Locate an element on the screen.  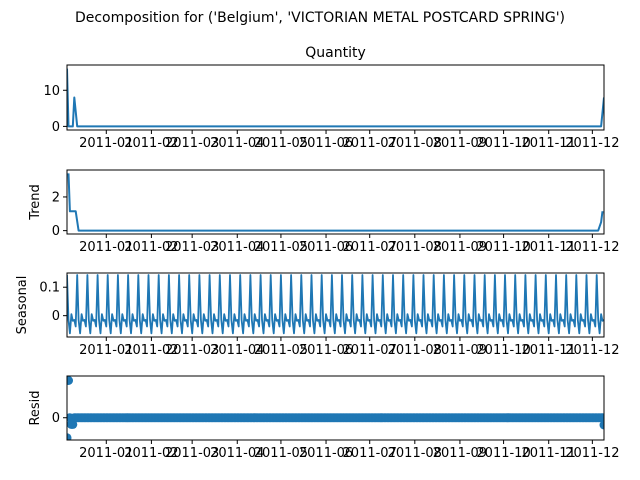
panel-4-data is located at coordinates (335, 408).